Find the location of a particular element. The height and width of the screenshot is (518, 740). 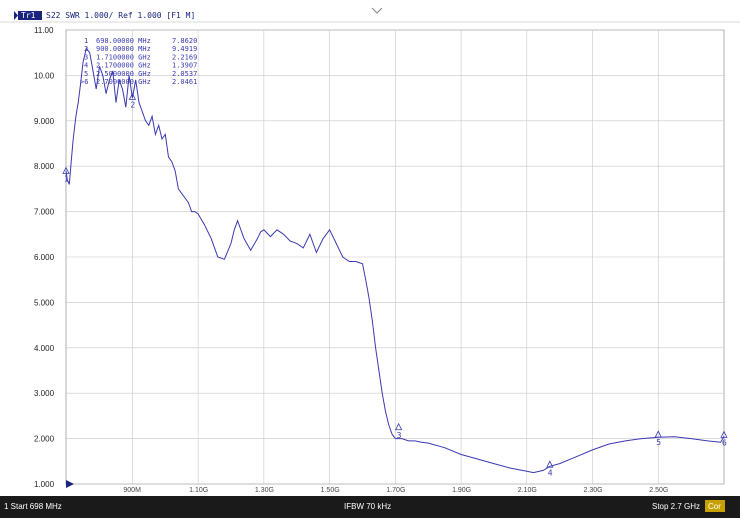

marker-number: 4 is located at coordinates (550, 472).